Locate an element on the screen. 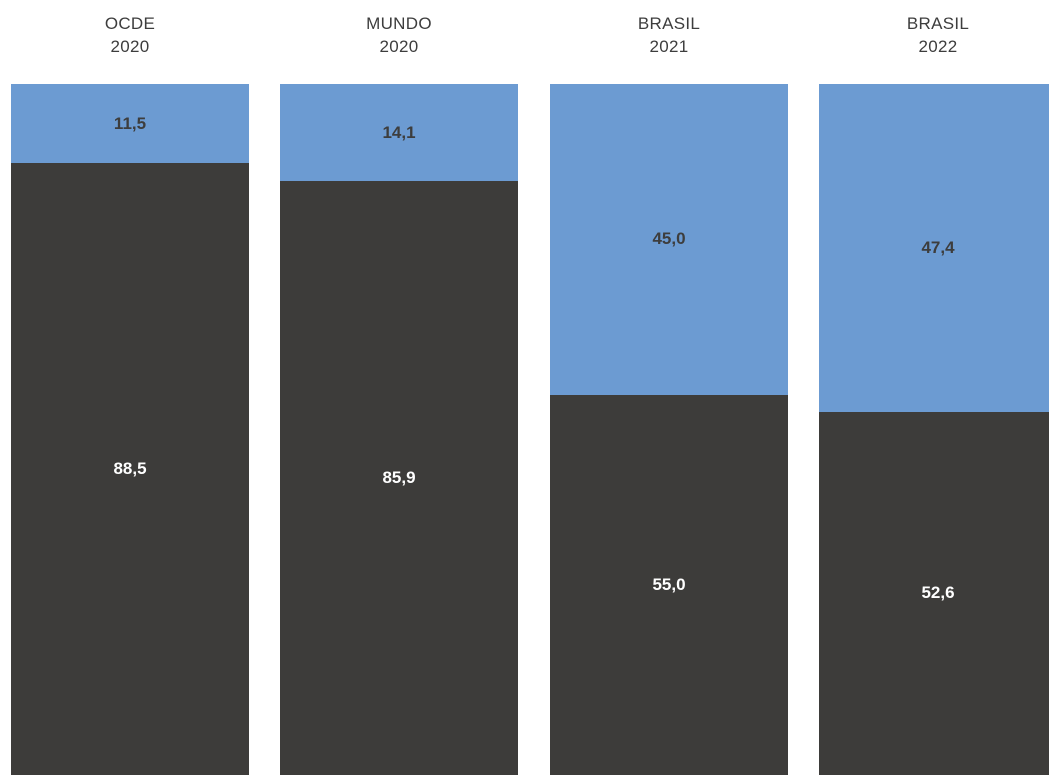 The width and height of the screenshot is (1049, 775). bar-segment: 55,0 is located at coordinates (669, 584).